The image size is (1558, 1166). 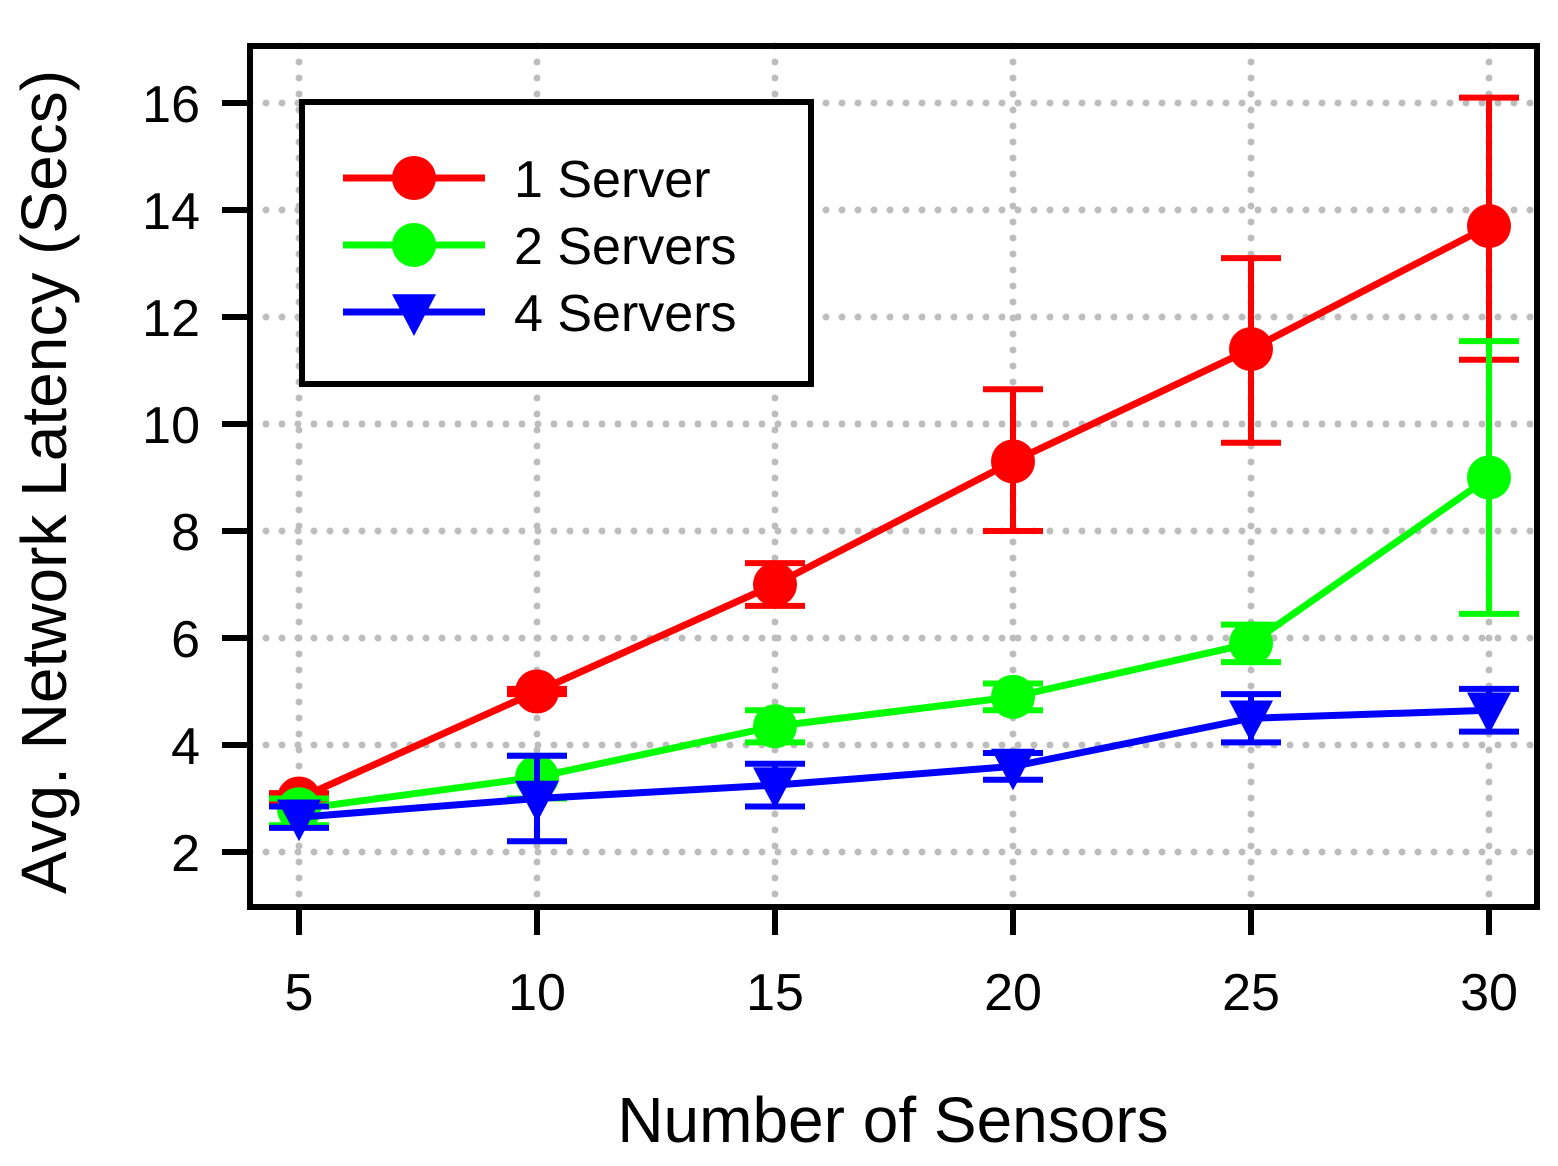 What do you see at coordinates (171, 212) in the screenshot?
I see `y-tick-label: 14` at bounding box center [171, 212].